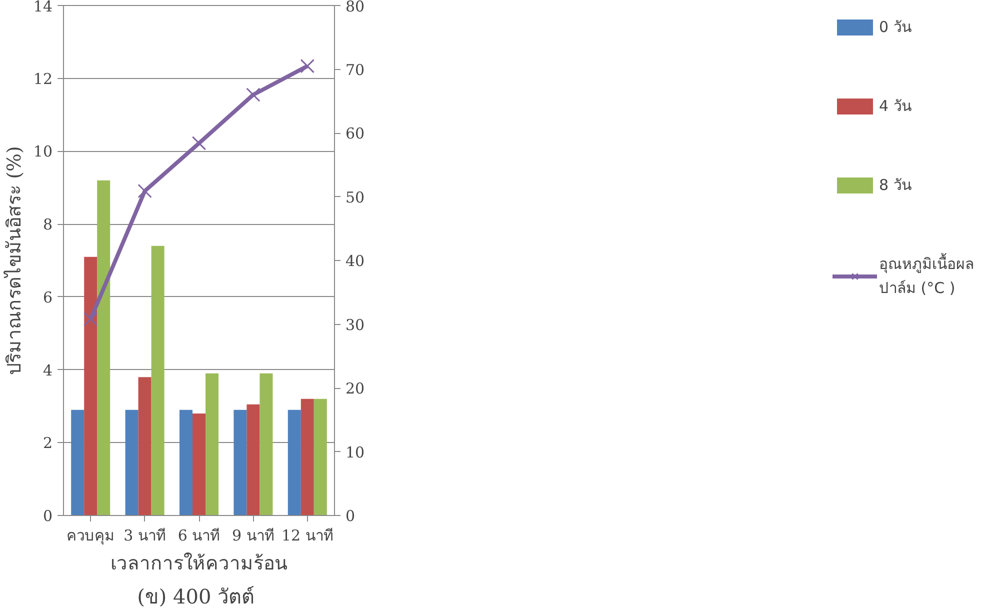 The image size is (984, 613). I want to click on x-axis-title: เวลาการให้ความร้อน, so click(199, 563).